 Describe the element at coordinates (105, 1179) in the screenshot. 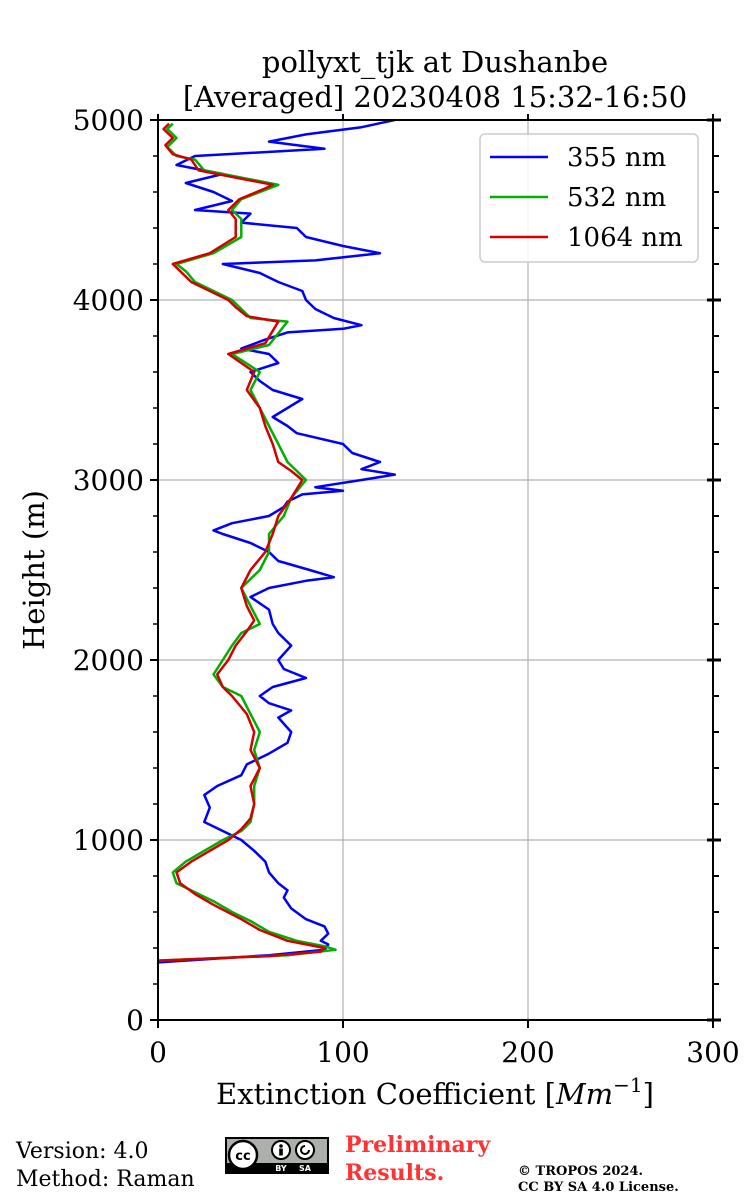

I see `method-text: Method: Raman` at that location.